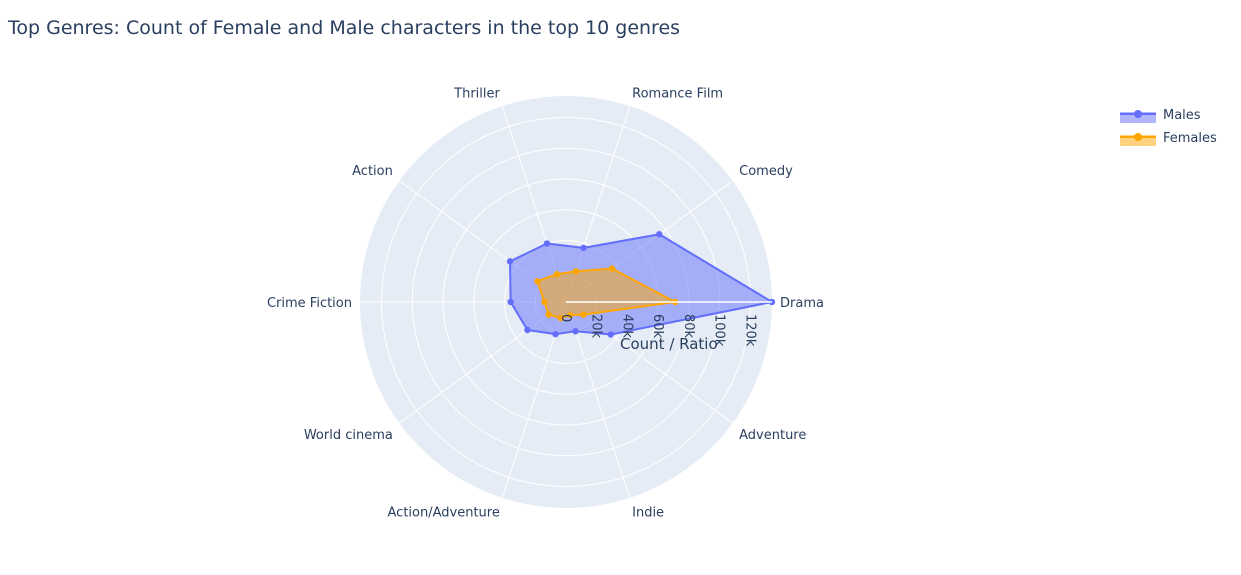 The image size is (1241, 575). What do you see at coordinates (802, 303) in the screenshot?
I see `category-label: Drama` at bounding box center [802, 303].